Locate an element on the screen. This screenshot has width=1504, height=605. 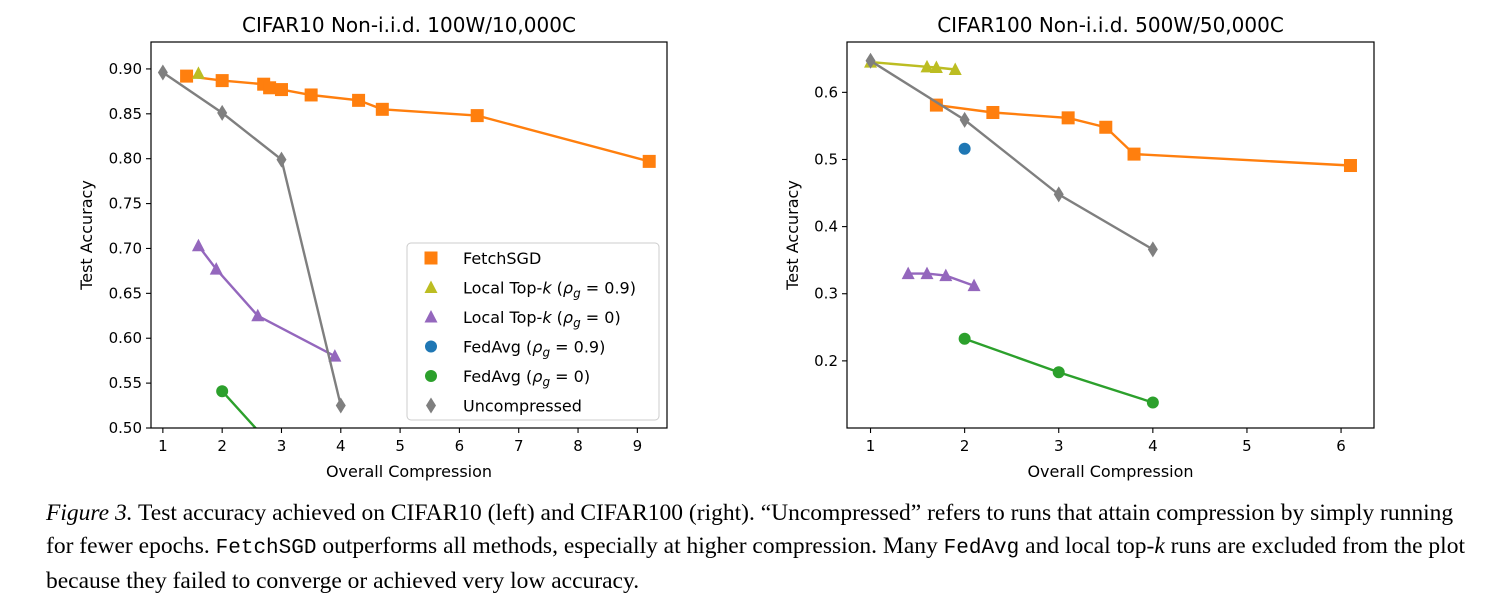
y-tick-label: 0.55 is located at coordinates (125, 383).